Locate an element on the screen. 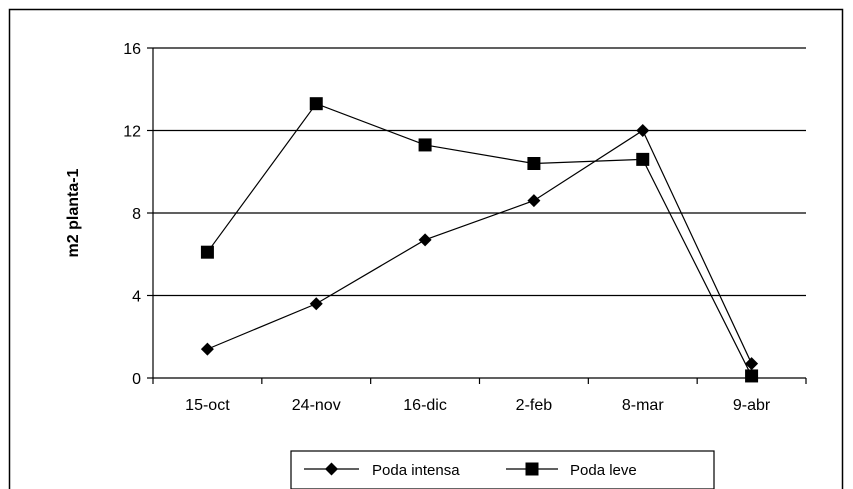 The height and width of the screenshot is (489, 853). legend-item: Poda intensa is located at coordinates (382, 470).